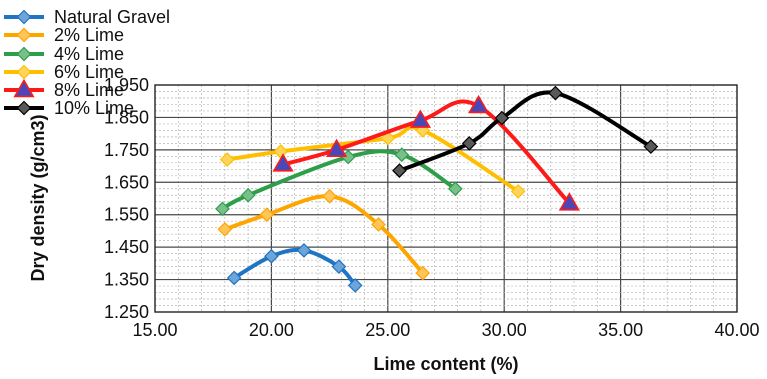 Image resolution: width=767 pixels, height=379 pixels. I want to click on y-tick-label: 1.750, so click(126, 150).